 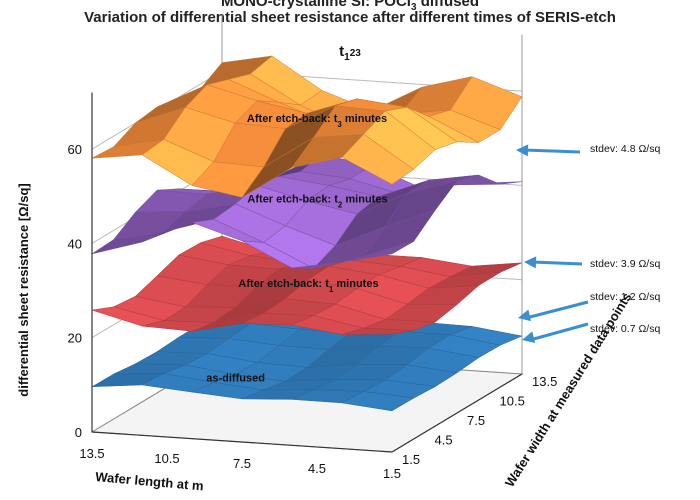 What do you see at coordinates (317, 202) in the screenshot?
I see `surface-label: After etch-back: t2 minutes` at bounding box center [317, 202].